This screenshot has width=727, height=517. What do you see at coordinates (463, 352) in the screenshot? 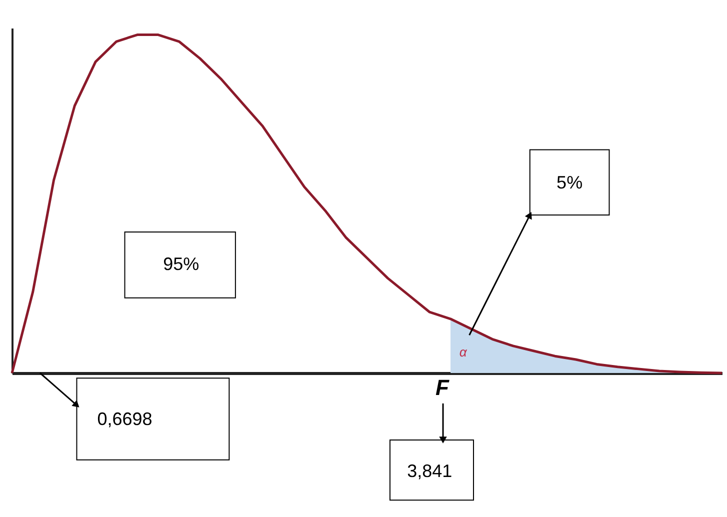
I see `annotation: α` at bounding box center [463, 352].